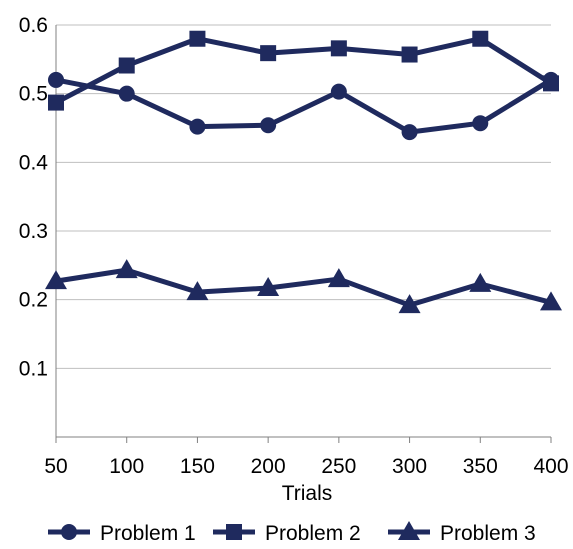 Image resolution: width=573 pixels, height=549 pixels. I want to click on x-axis-title: Trials, so click(307, 493).